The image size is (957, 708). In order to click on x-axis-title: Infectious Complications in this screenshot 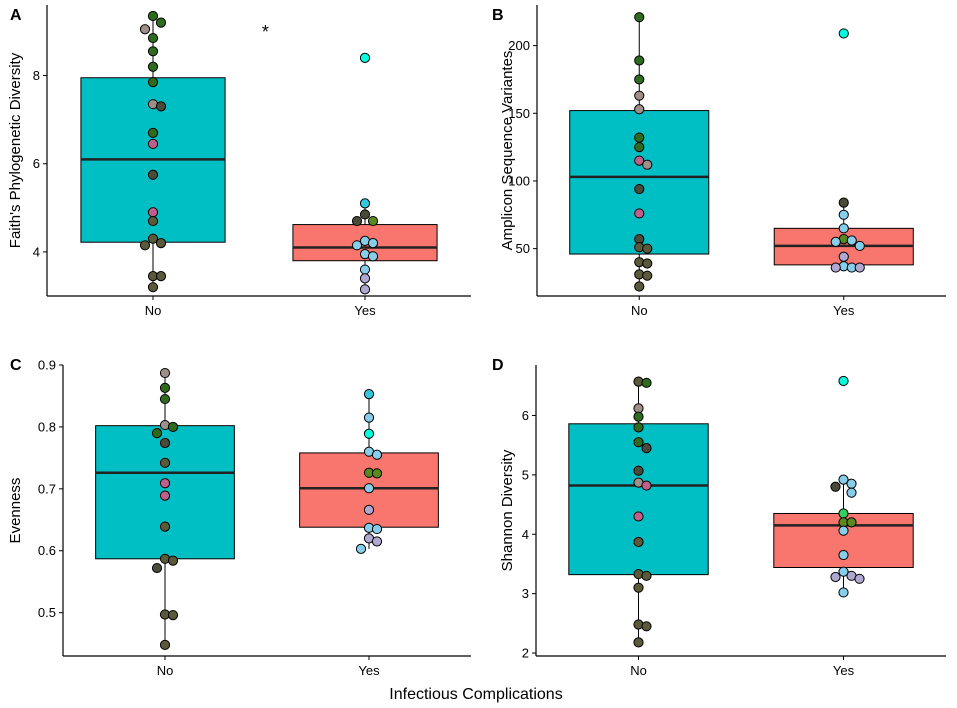, I will do `click(475, 694)`.